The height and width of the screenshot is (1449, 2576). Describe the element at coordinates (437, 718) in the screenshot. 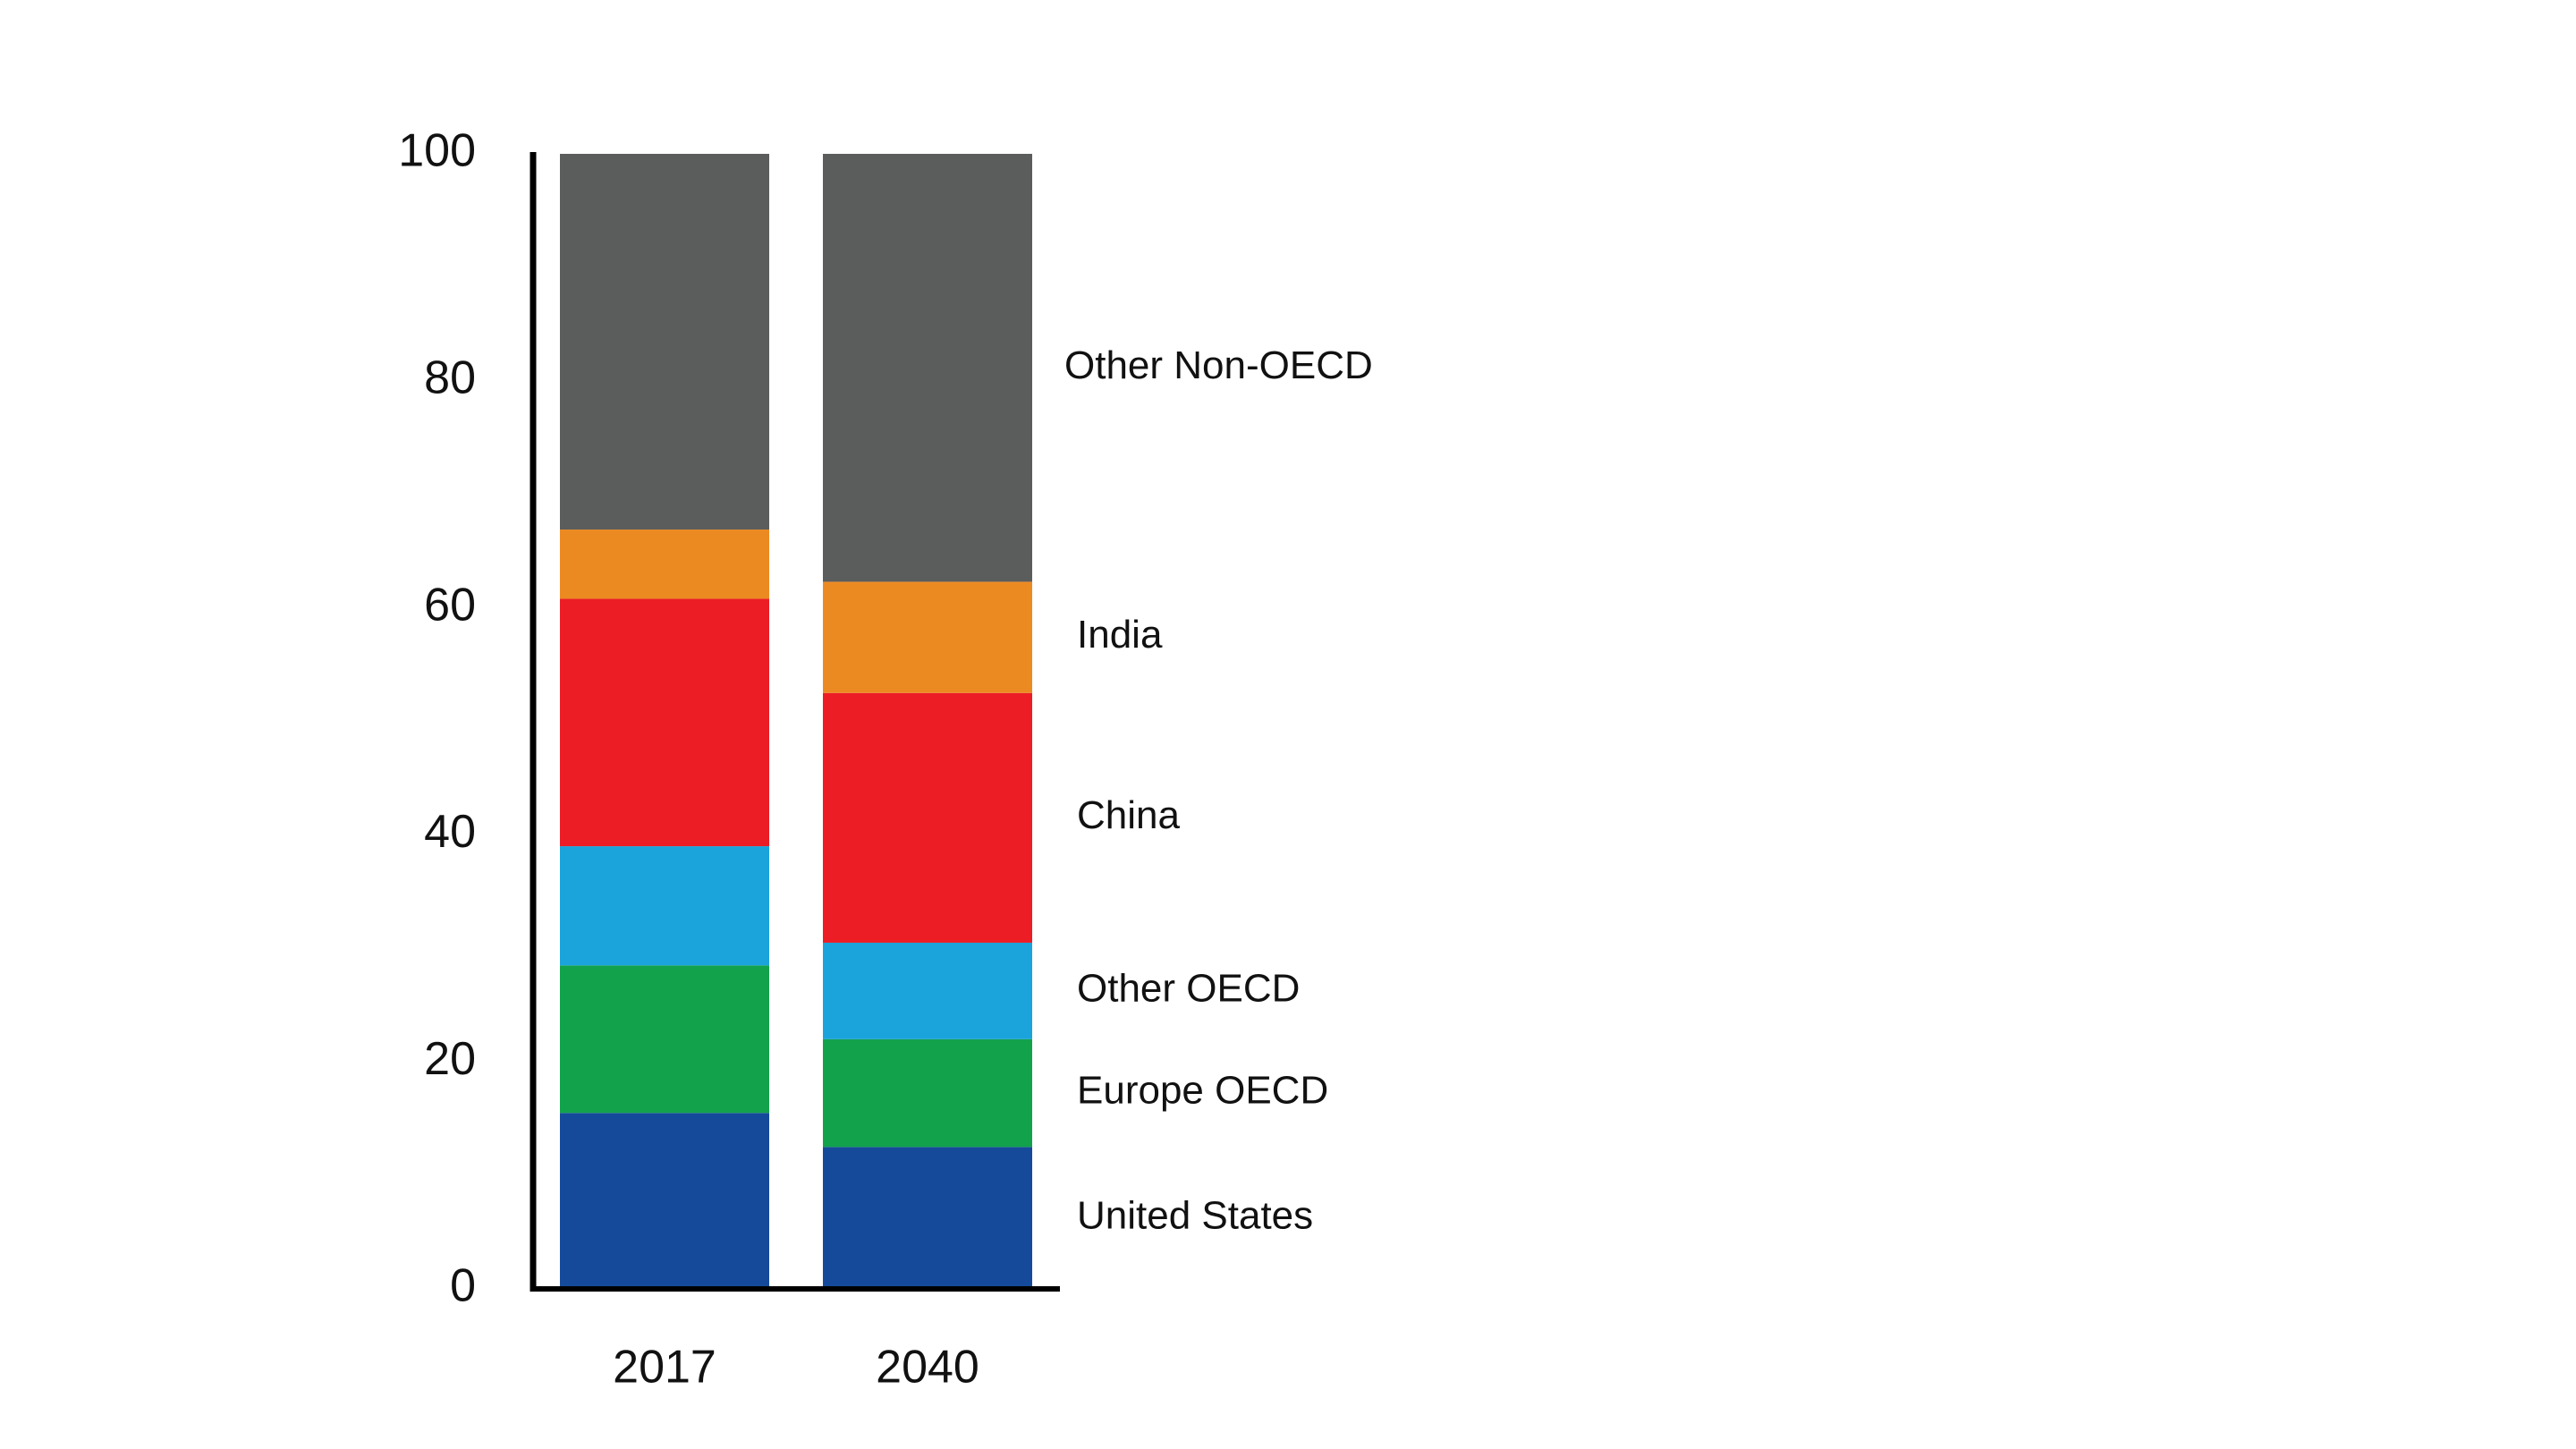

I see `y-tick-labels: 0 20 40 60 80 100` at that location.